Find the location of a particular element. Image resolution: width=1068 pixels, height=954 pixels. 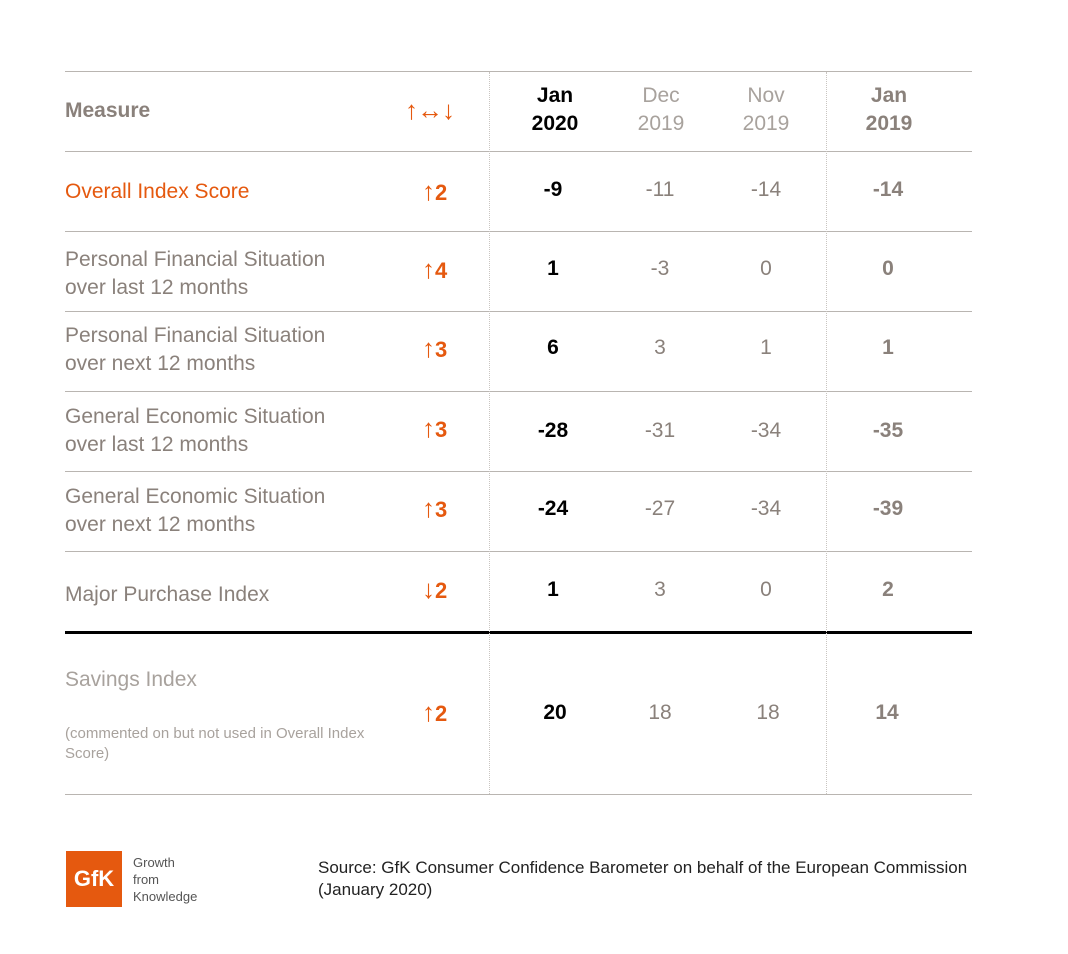

top-rule is located at coordinates (518, 71).